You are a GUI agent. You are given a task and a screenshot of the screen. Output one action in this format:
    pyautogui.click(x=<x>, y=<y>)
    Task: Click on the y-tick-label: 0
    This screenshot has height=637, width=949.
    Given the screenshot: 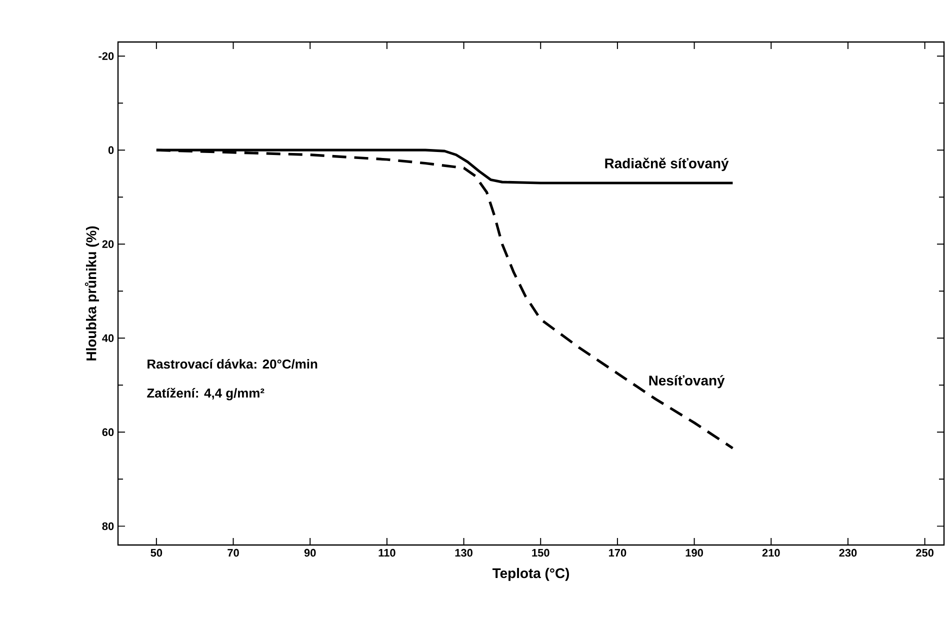 What is the action you would take?
    pyautogui.click(x=111, y=150)
    